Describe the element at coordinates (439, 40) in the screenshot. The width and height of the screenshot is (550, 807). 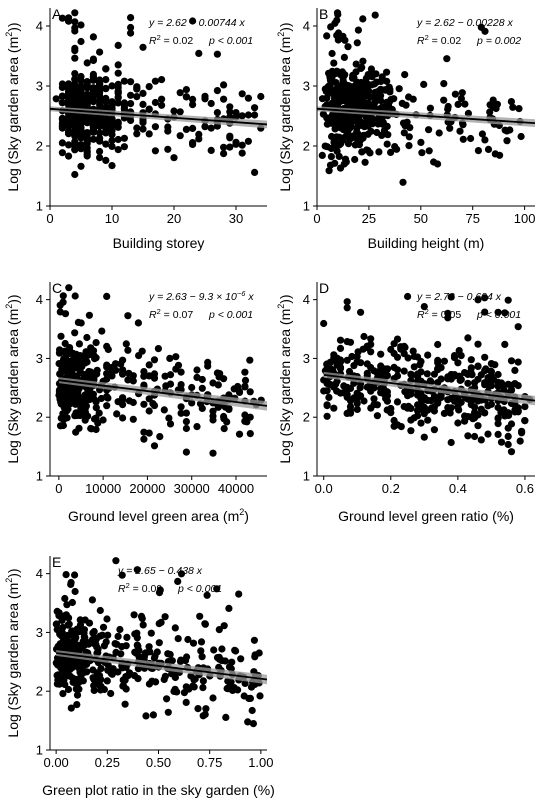
I see `r-squared: R2 = 0.02` at that location.